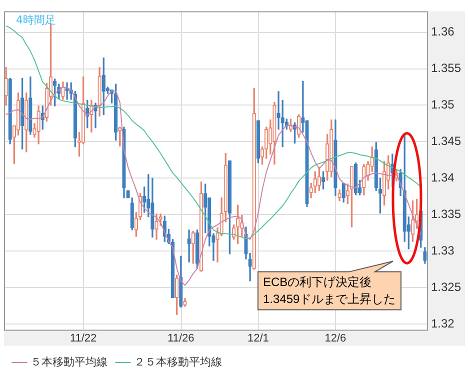 This screenshot has height=378, width=468. What do you see at coordinates (83, 338) in the screenshot?
I see `x-tick-label: 11/22` at bounding box center [83, 338].